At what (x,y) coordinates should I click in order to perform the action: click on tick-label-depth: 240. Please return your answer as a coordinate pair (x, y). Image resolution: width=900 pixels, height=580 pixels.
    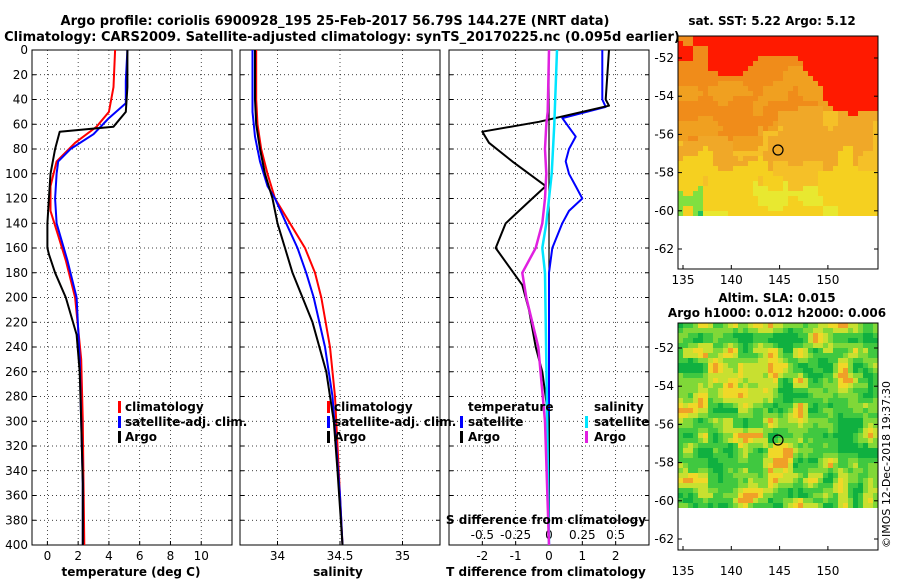
    Looking at the image, I should click on (16, 347).